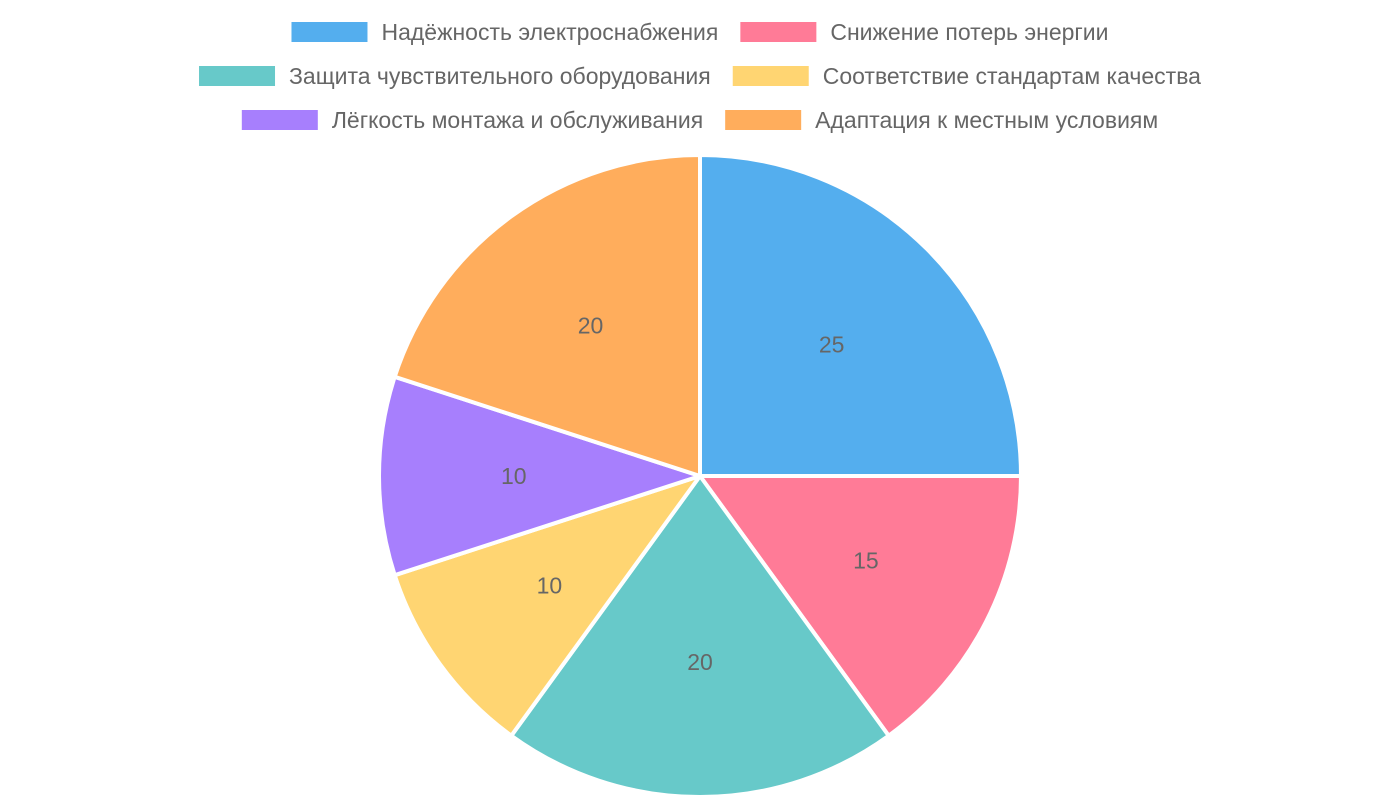 The image size is (1400, 800). I want to click on legend-label: Адаптация к местным условиям, so click(986, 120).